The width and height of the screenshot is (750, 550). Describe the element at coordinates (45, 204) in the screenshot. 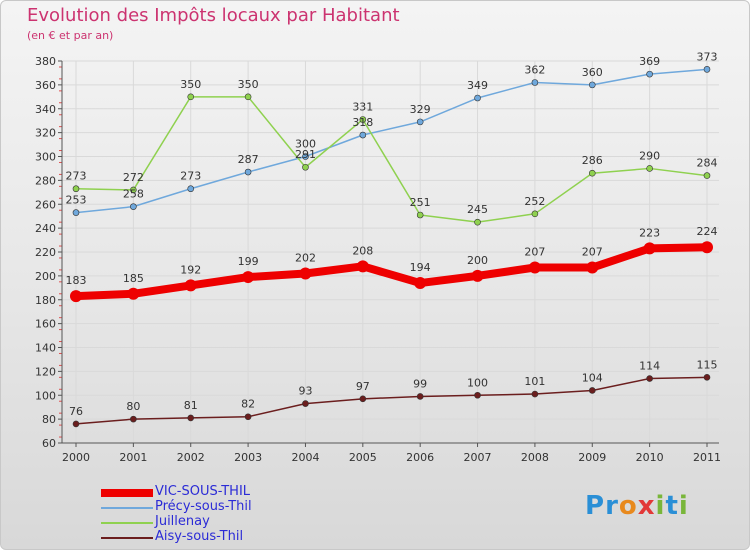

I see `y-tick-label: 260` at that location.